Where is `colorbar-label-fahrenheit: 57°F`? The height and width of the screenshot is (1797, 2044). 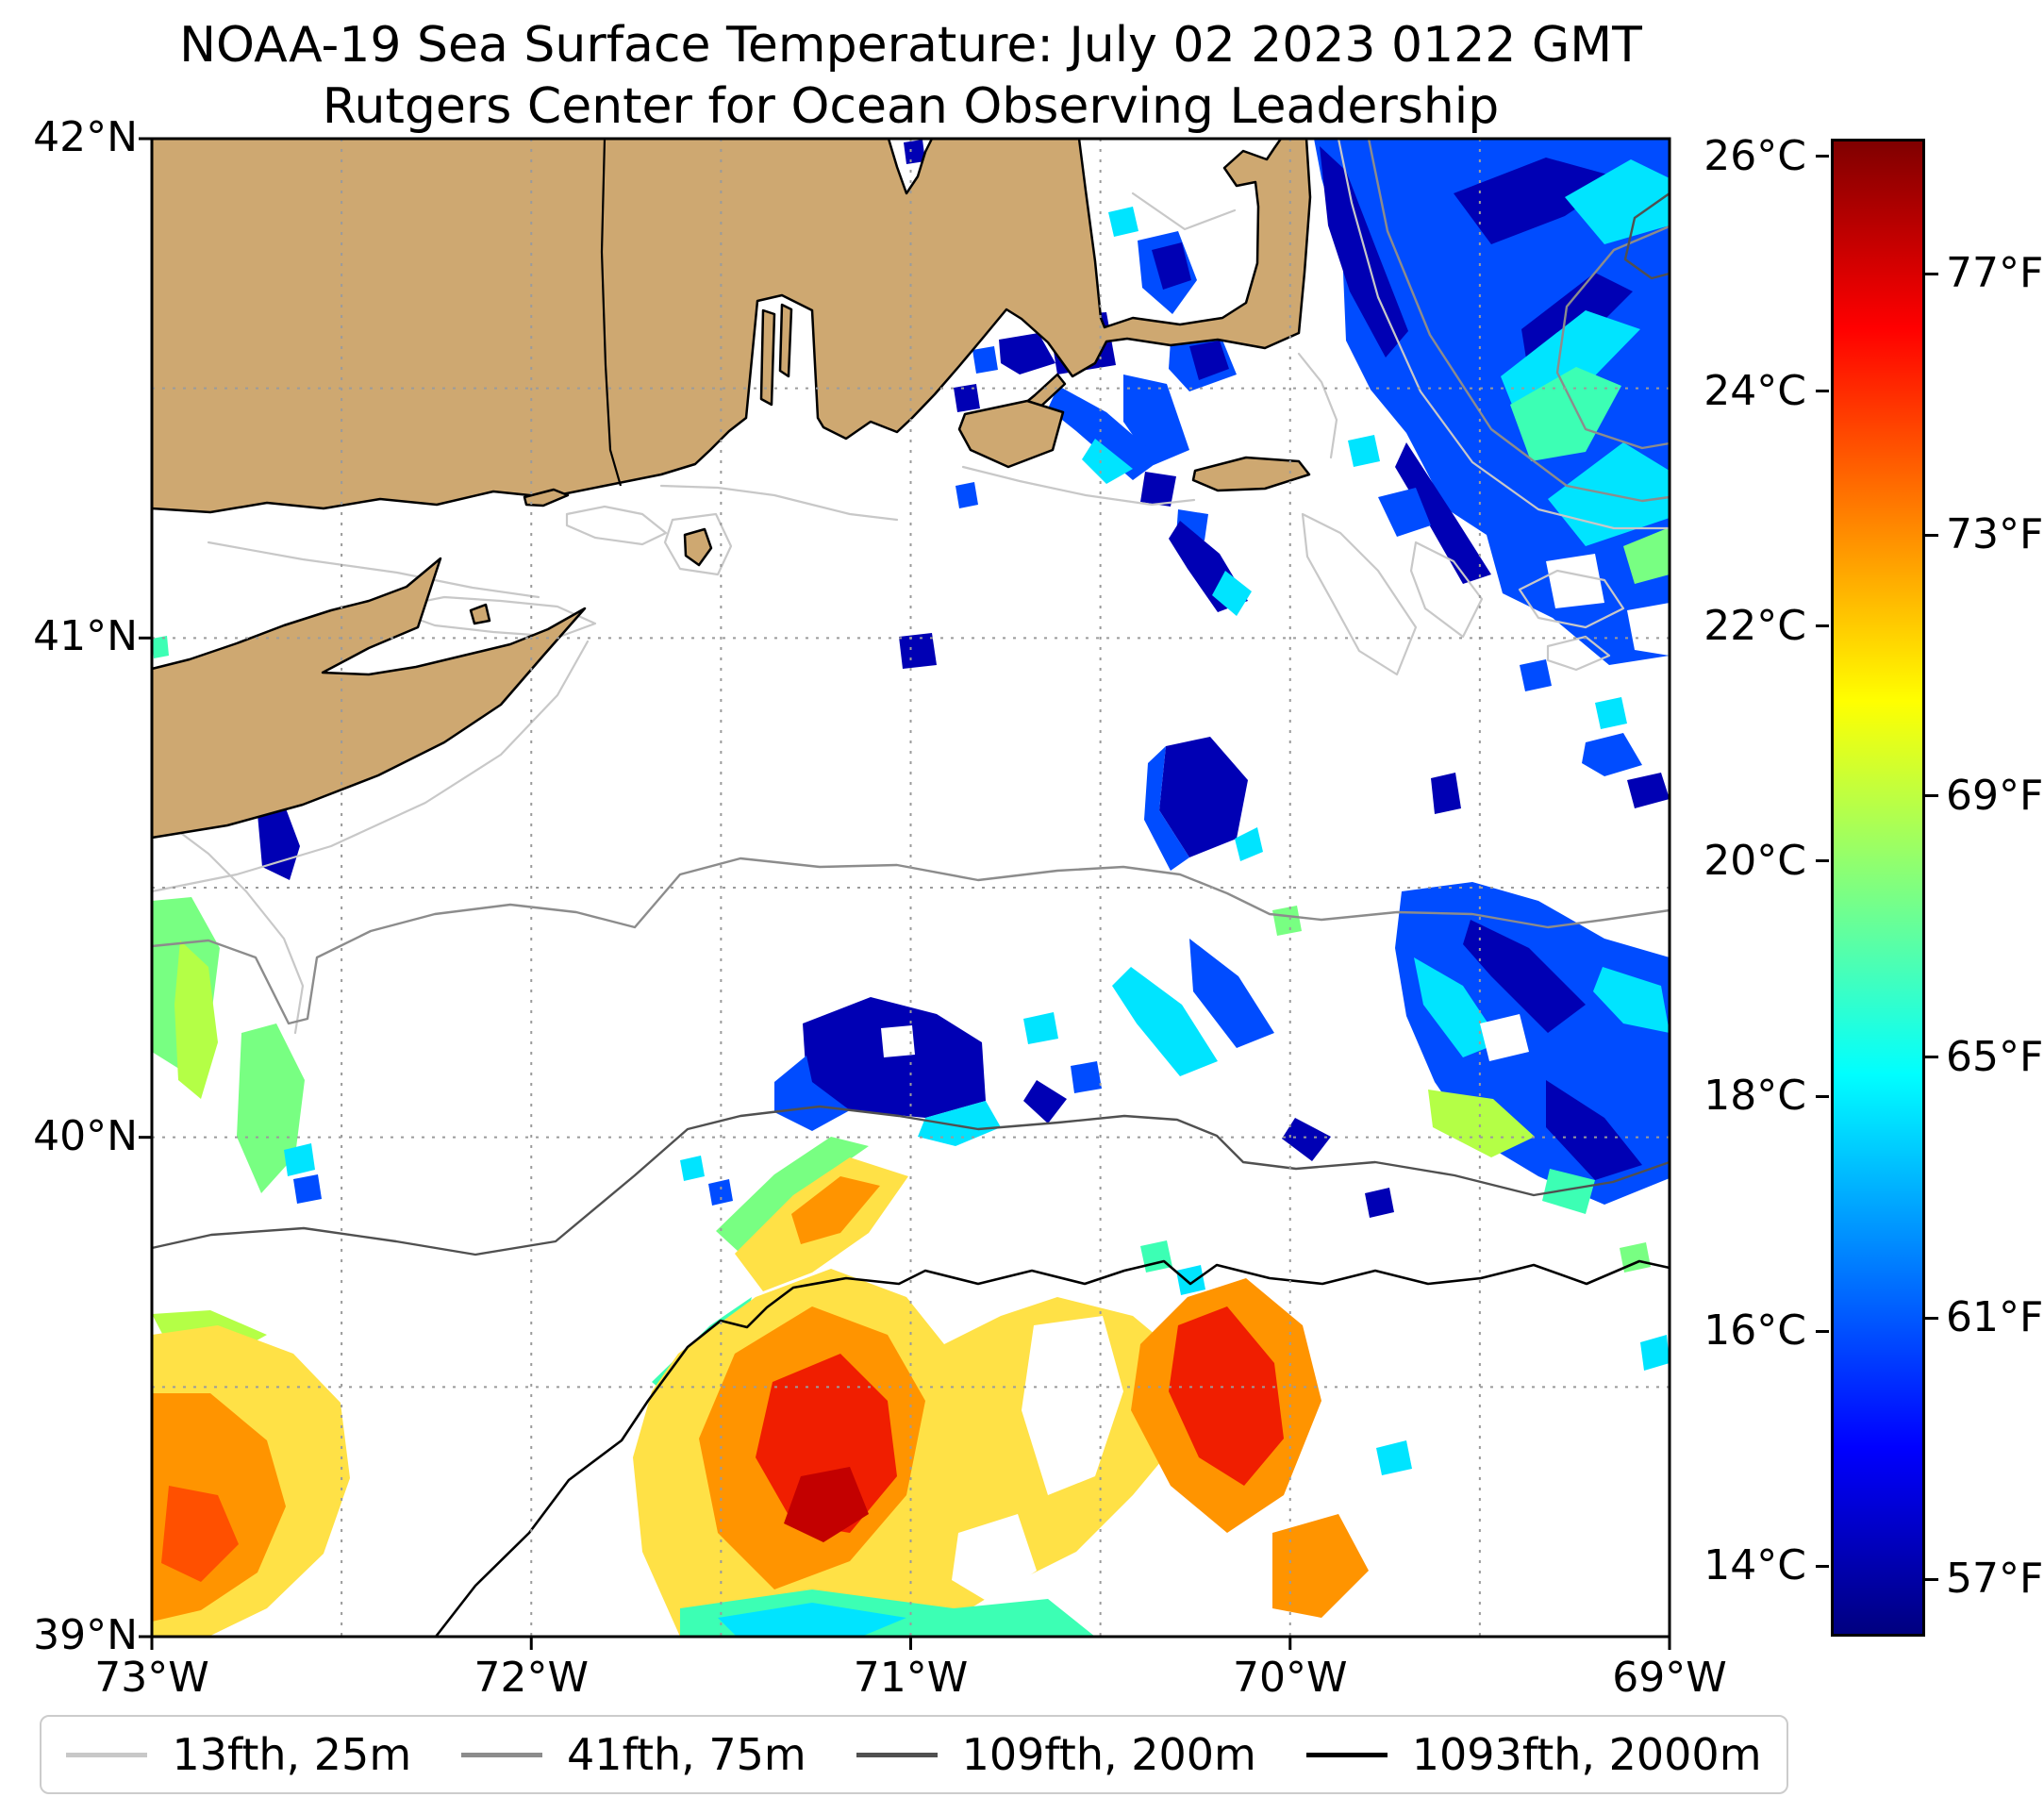
colorbar-label-fahrenheit: 57°F is located at coordinates (1995, 1579).